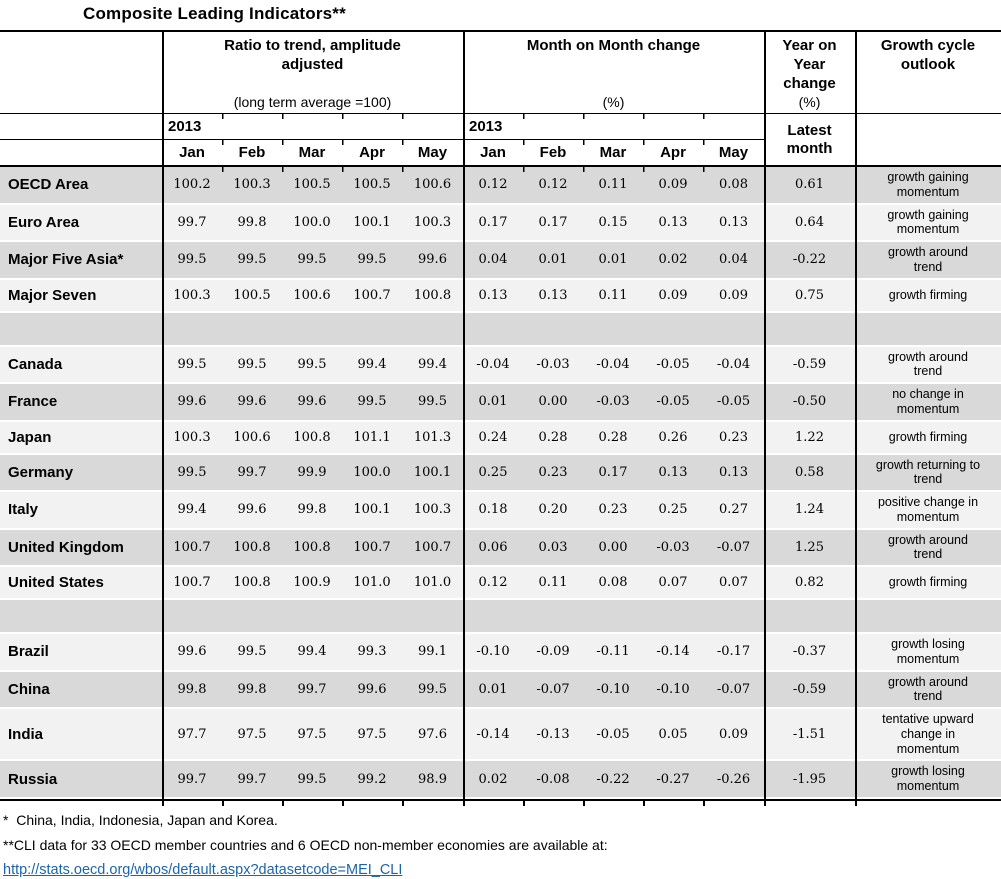  I want to click on mom-feb-value: 0.12, so click(553, 185).